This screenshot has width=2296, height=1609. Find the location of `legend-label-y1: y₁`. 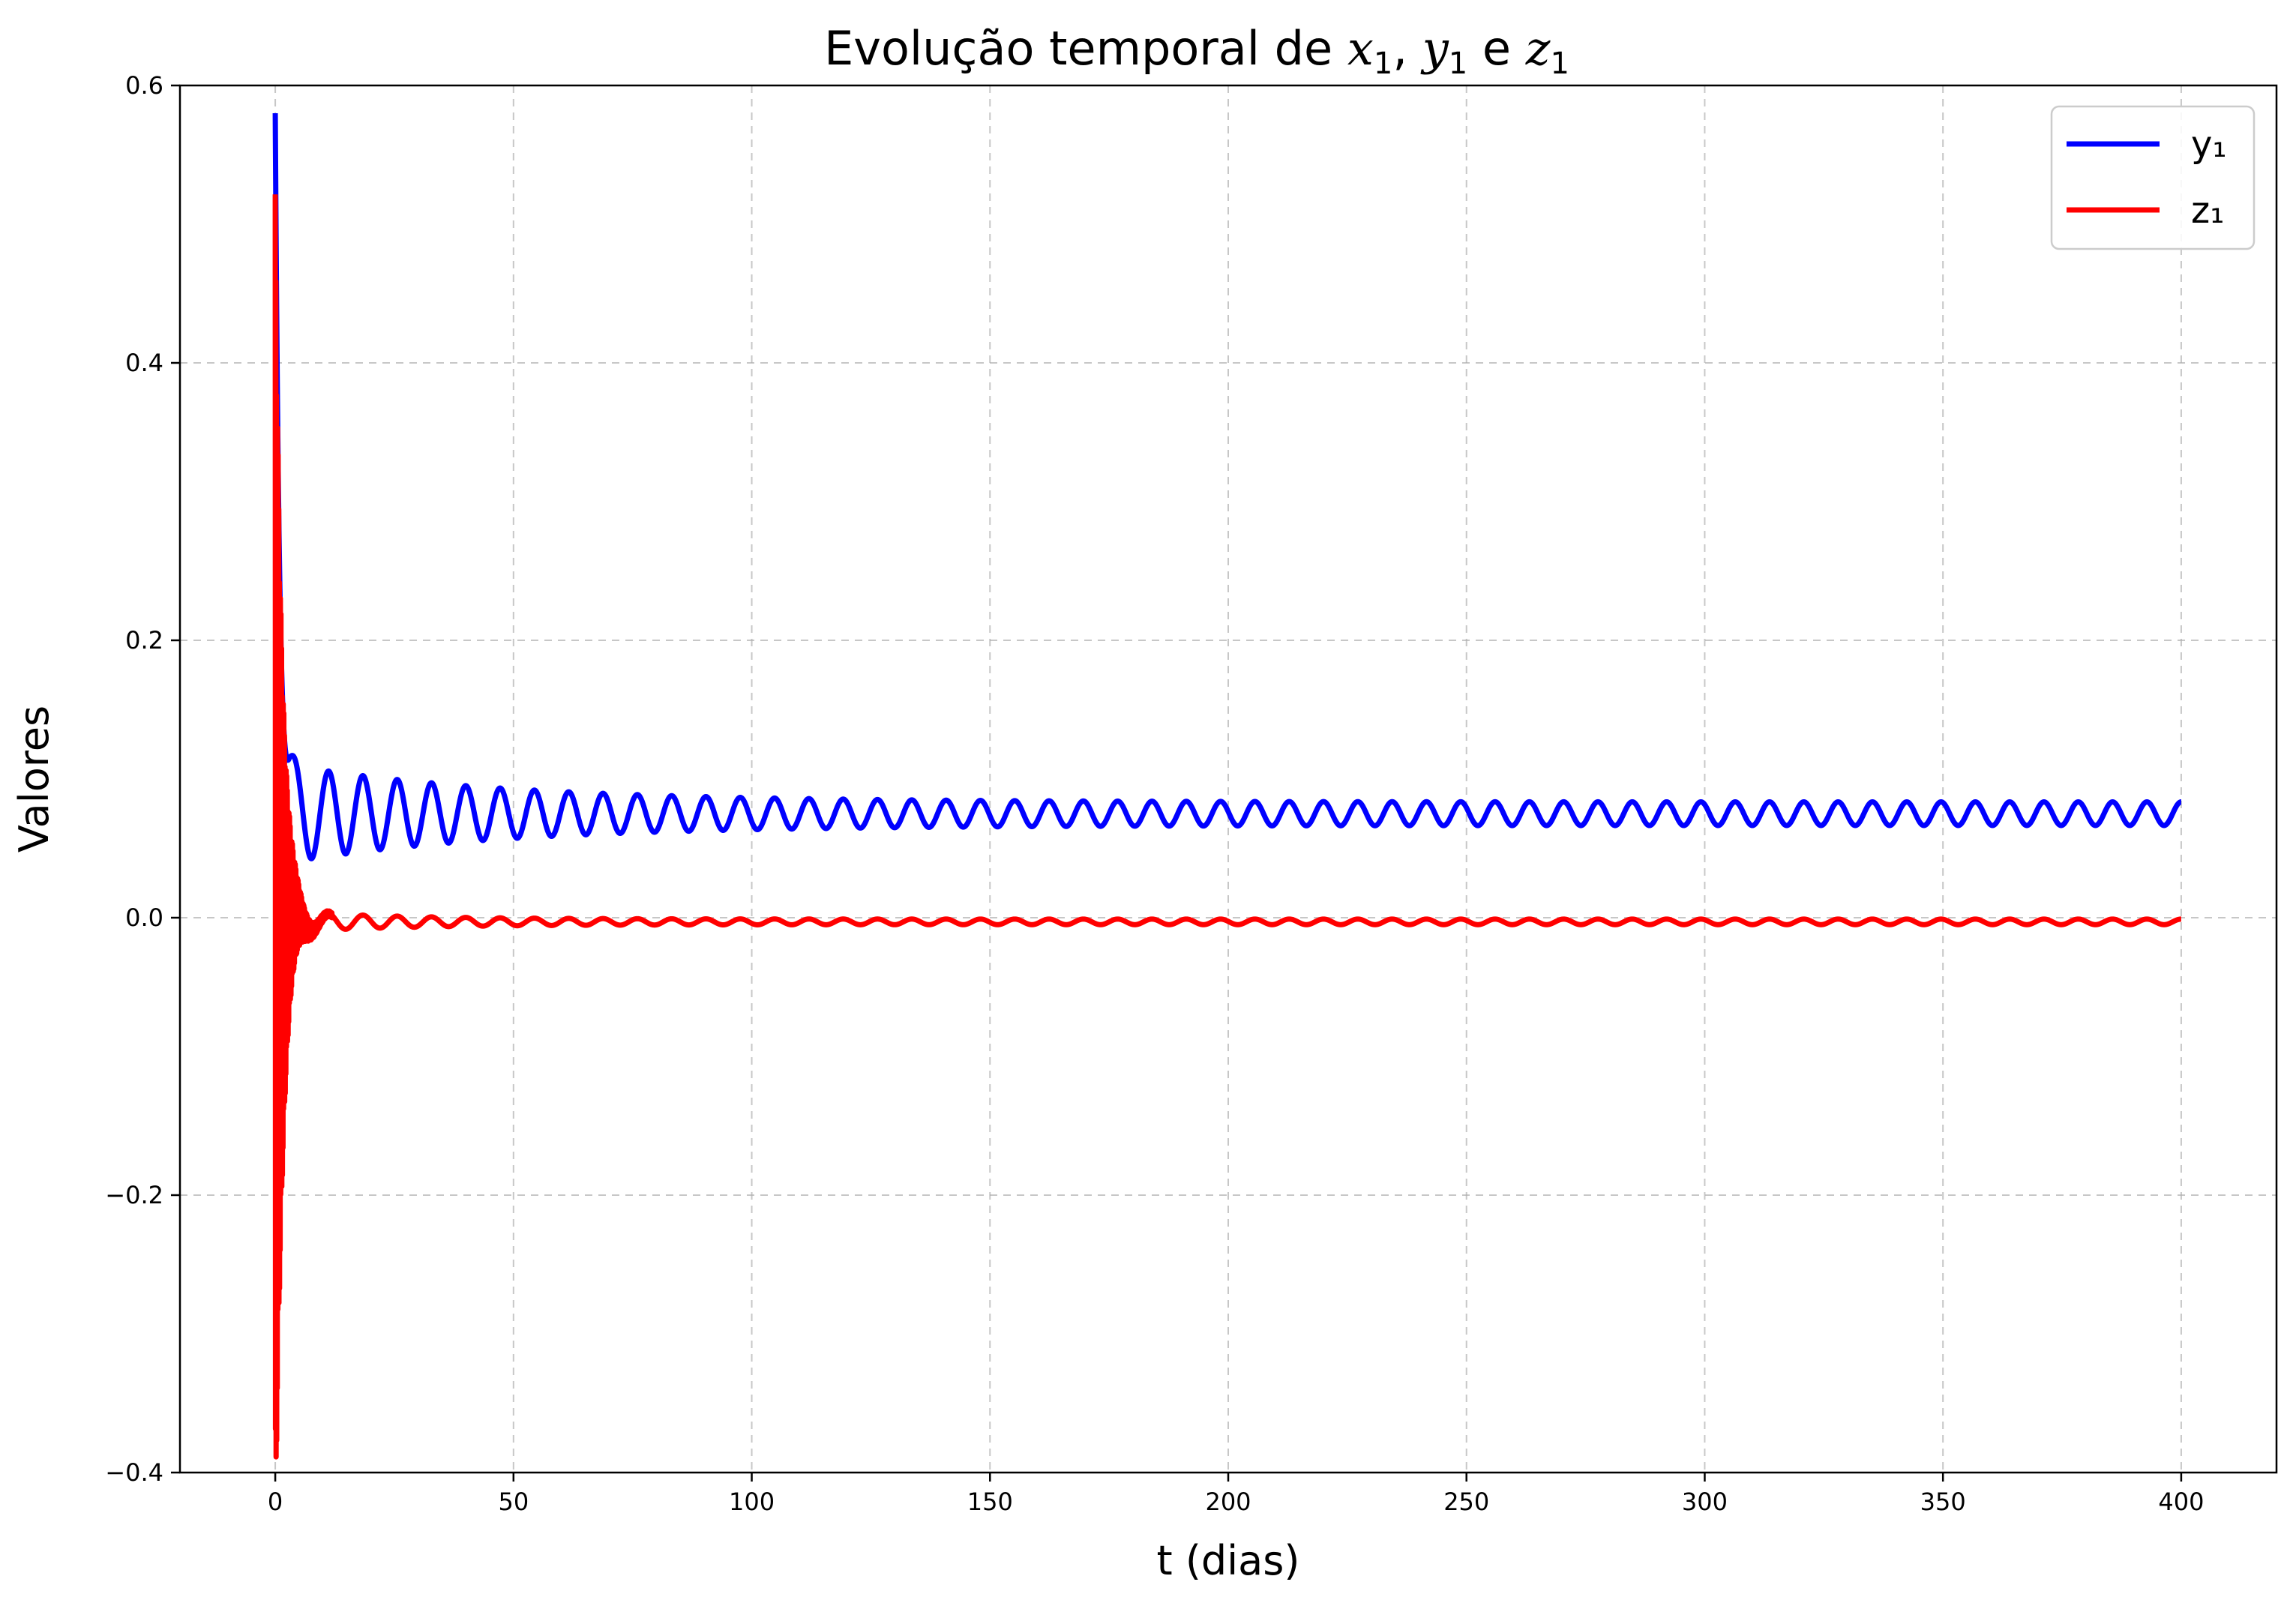

legend-label-y1: y₁ is located at coordinates (2209, 145).